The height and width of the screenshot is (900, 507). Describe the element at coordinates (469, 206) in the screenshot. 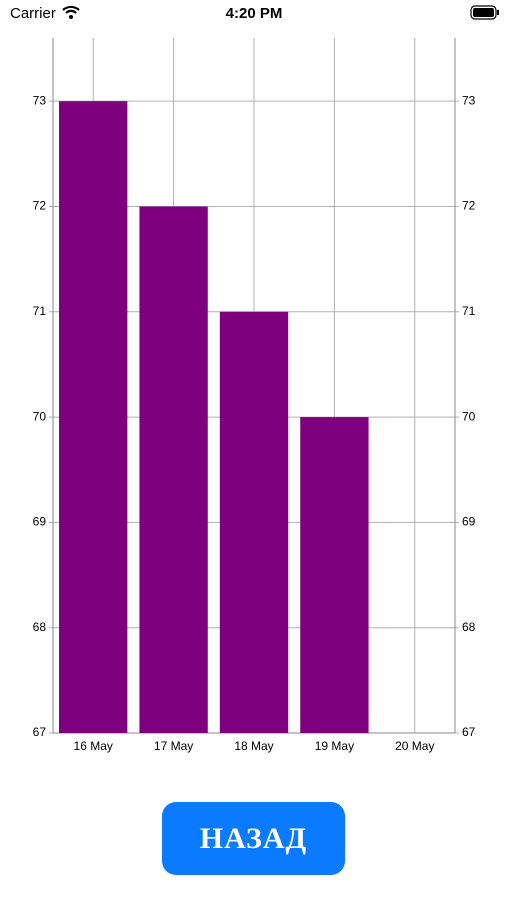

I see `y2-tick-label: 72` at that location.